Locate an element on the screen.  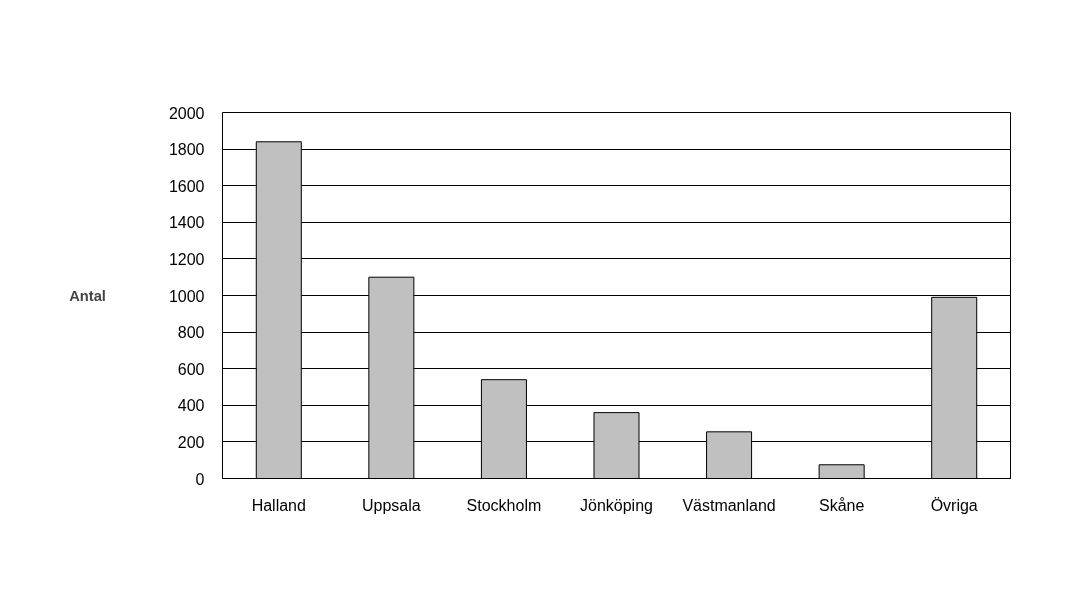
x-tick-label: Stockholm is located at coordinates (504, 505).